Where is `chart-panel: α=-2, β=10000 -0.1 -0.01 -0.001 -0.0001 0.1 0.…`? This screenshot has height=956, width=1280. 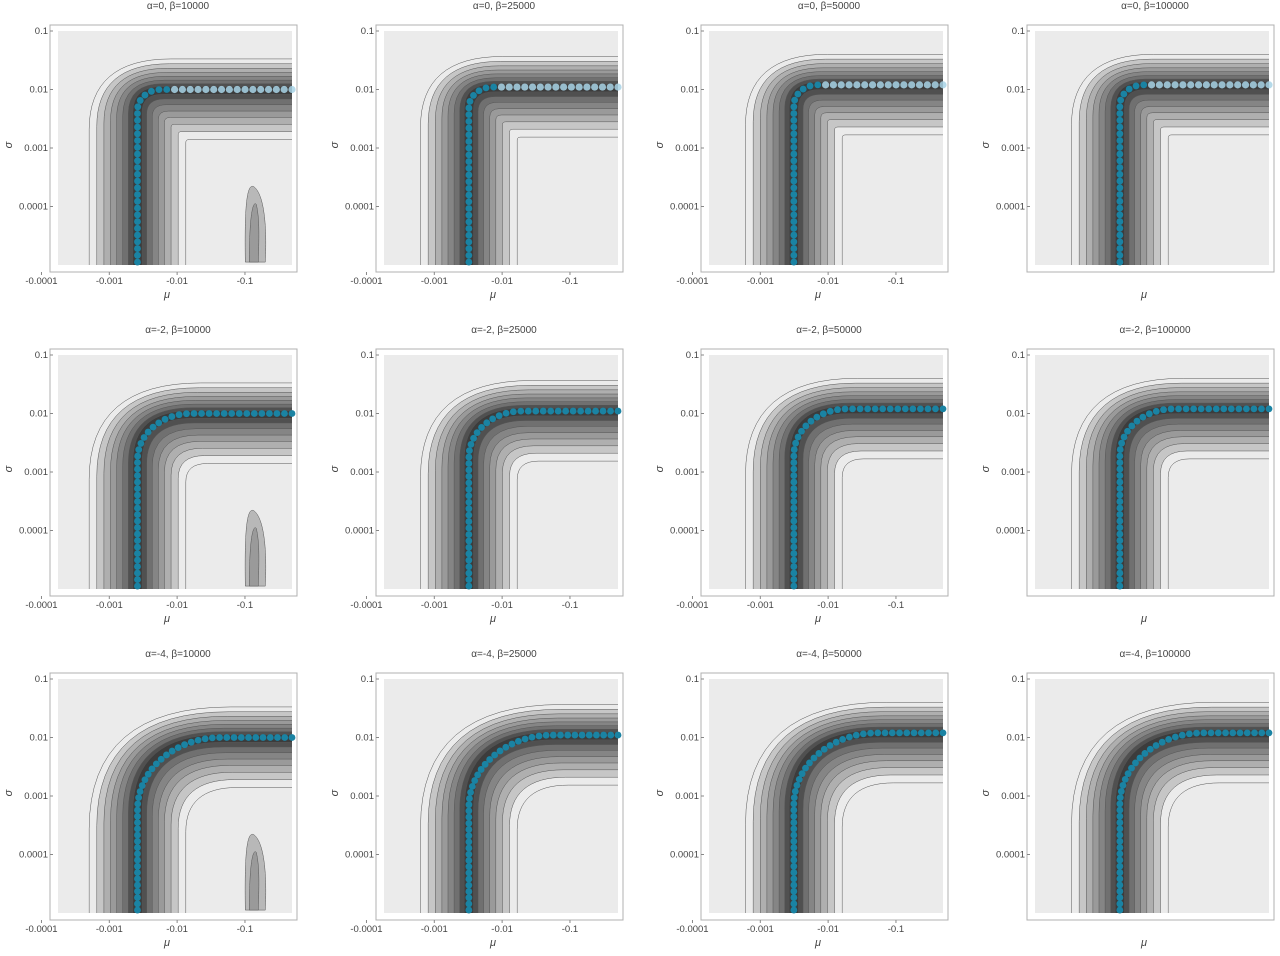
chart-panel: α=-2, β=10000 -0.1 -0.01 -0.001 -0.0001 0.1 0.… is located at coordinates (150, 475).